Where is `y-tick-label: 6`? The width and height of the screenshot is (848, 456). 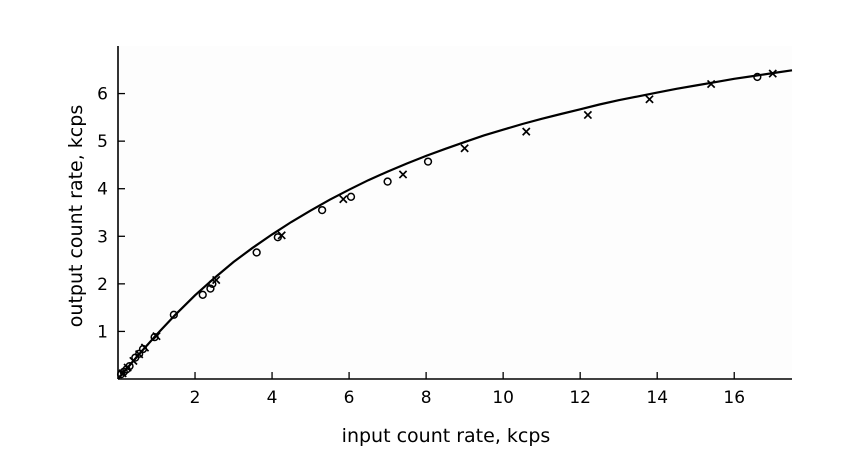 y-tick-label: 6 is located at coordinates (102, 95).